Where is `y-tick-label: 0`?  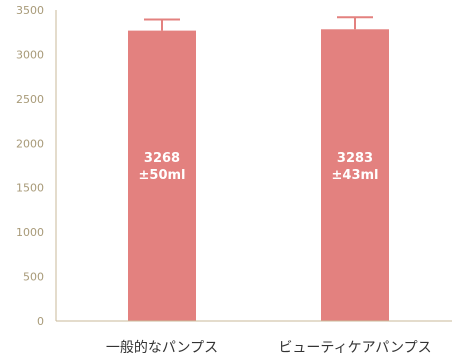 y-tick-label: 0 is located at coordinates (40, 321).